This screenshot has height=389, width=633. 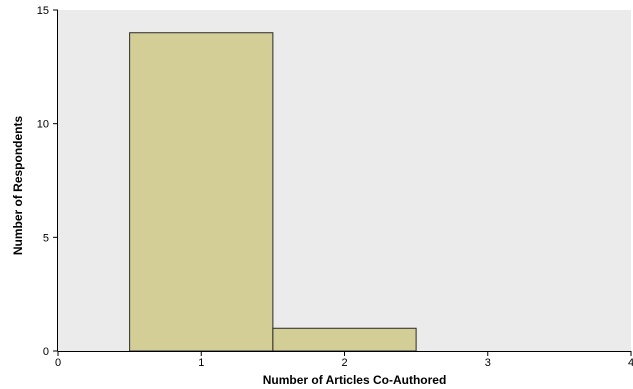 What do you see at coordinates (201, 363) in the screenshot?
I see `x-tick-label: 1` at bounding box center [201, 363].